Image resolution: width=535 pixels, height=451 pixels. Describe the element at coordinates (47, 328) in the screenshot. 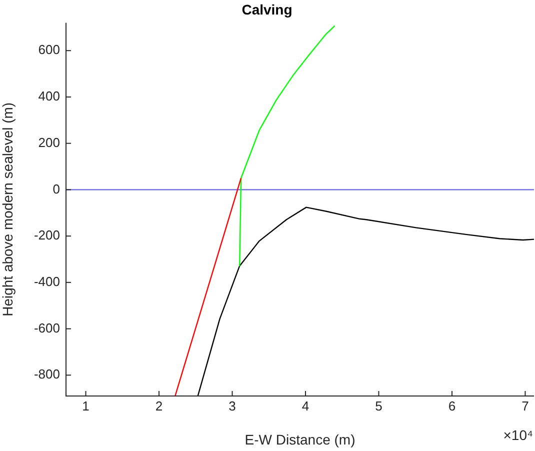

I see `y-tick-label: -600` at that location.